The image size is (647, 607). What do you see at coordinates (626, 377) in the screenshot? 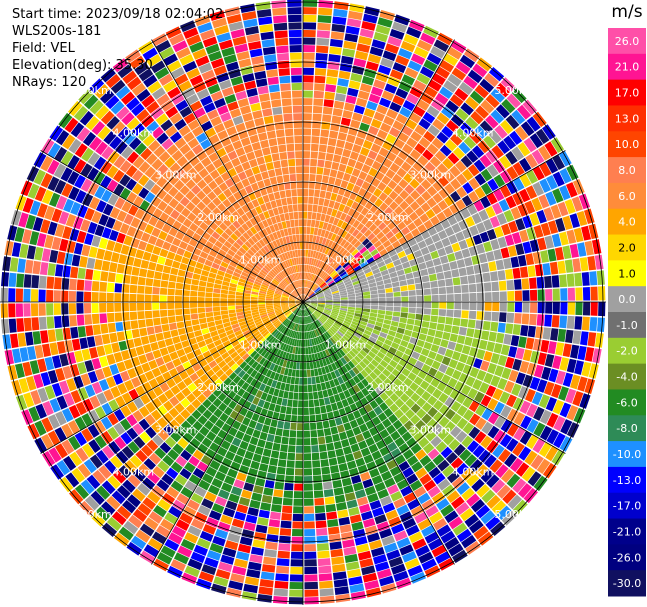
I see `colorbar-tick: -4.0` at bounding box center [626, 377].